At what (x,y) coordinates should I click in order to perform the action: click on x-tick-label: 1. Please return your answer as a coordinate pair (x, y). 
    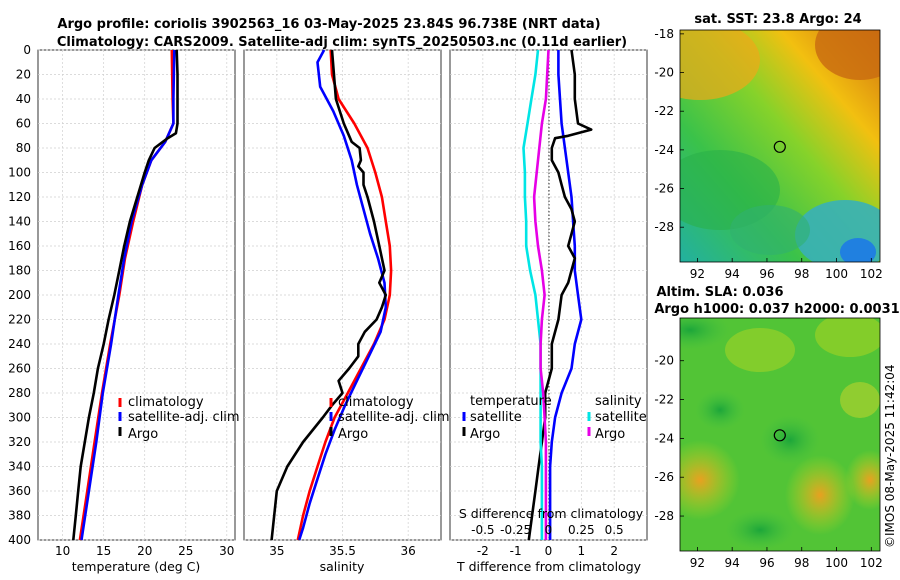
    Looking at the image, I should click on (582, 551).